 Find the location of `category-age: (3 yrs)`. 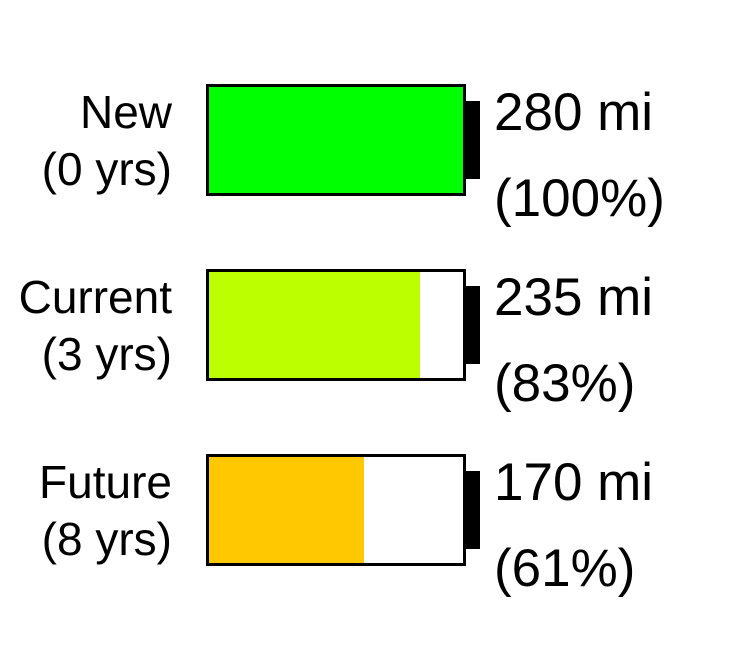

category-age: (3 yrs) is located at coordinates (106, 354).